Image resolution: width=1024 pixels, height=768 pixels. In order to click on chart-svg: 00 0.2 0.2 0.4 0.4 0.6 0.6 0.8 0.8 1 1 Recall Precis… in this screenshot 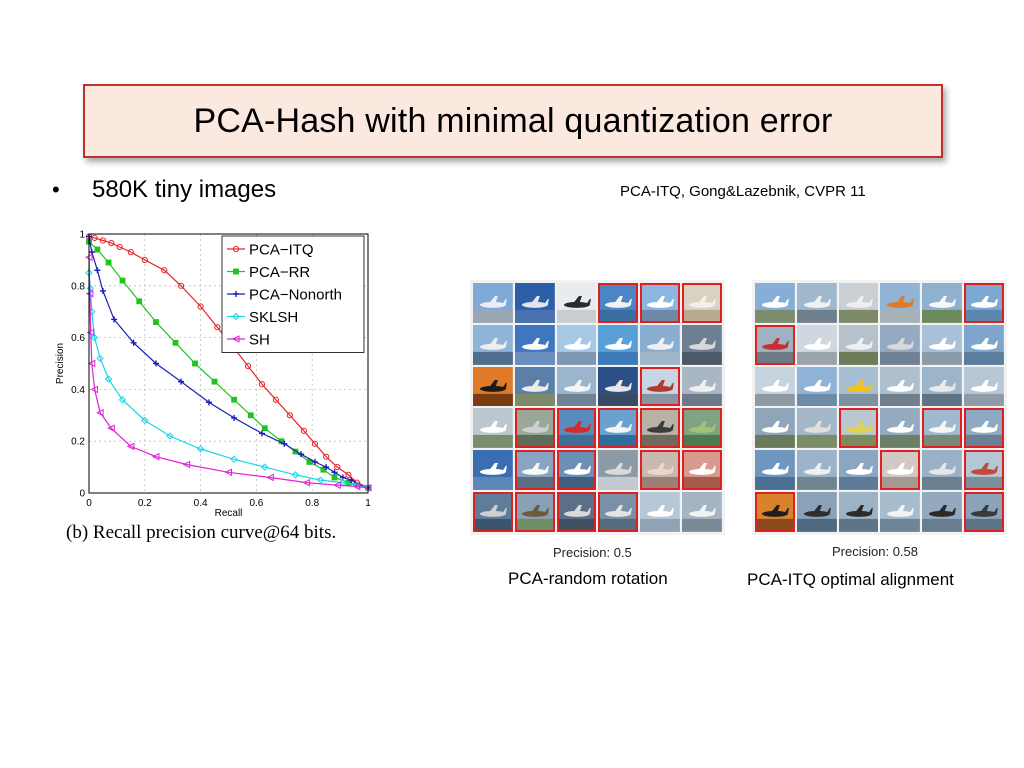, I will do `click(213, 374)`.